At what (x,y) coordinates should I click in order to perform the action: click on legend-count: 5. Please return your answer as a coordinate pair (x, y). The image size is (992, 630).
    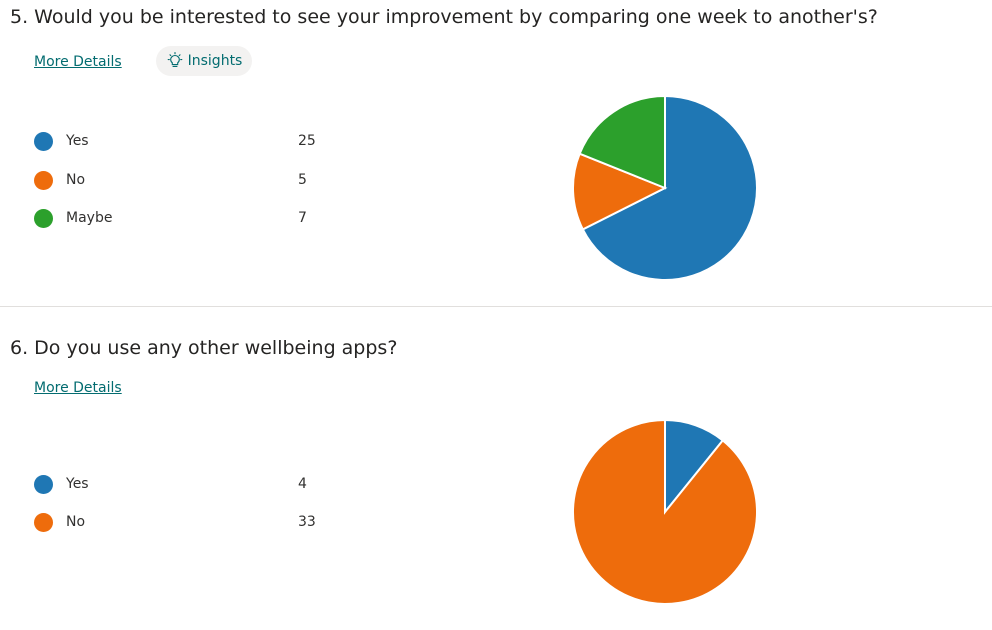
    Looking at the image, I should click on (302, 180).